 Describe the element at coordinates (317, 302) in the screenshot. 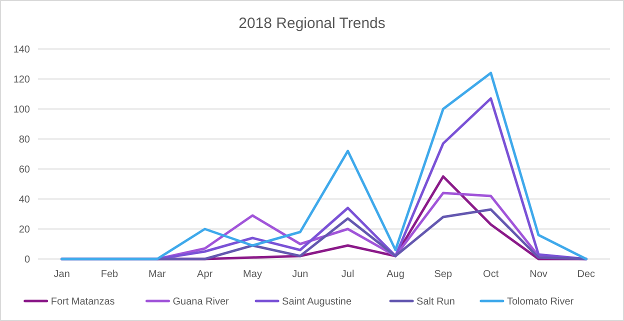

I see `legend-label: Saint Augustine` at that location.